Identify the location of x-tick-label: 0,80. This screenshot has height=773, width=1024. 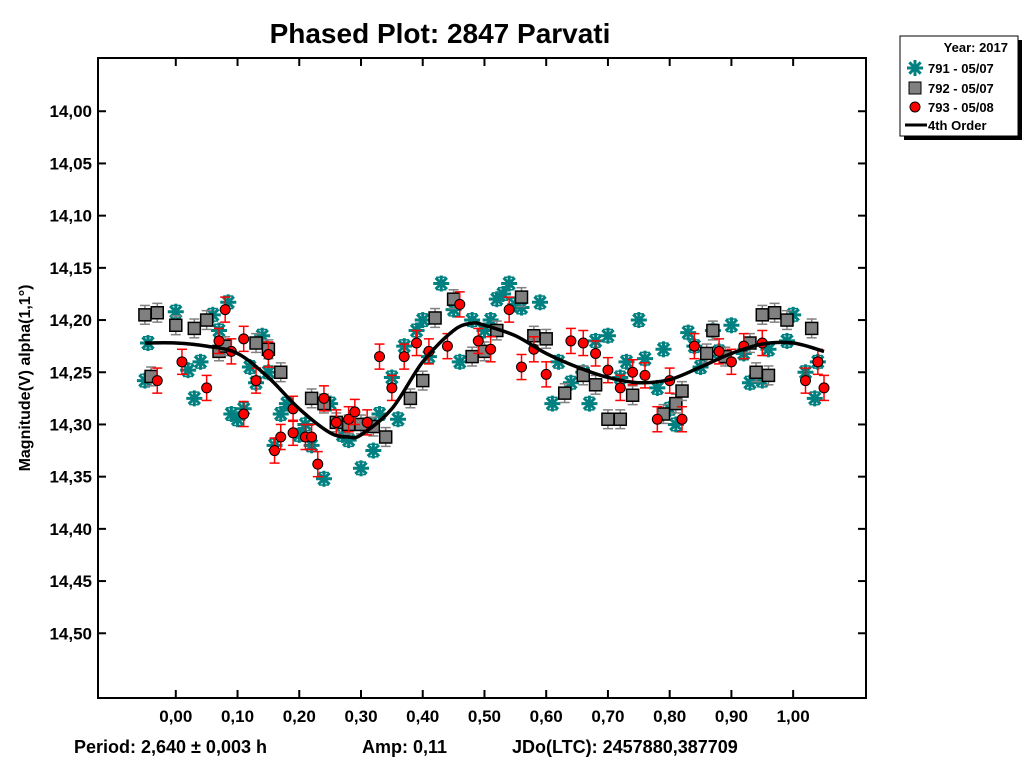
(669, 716).